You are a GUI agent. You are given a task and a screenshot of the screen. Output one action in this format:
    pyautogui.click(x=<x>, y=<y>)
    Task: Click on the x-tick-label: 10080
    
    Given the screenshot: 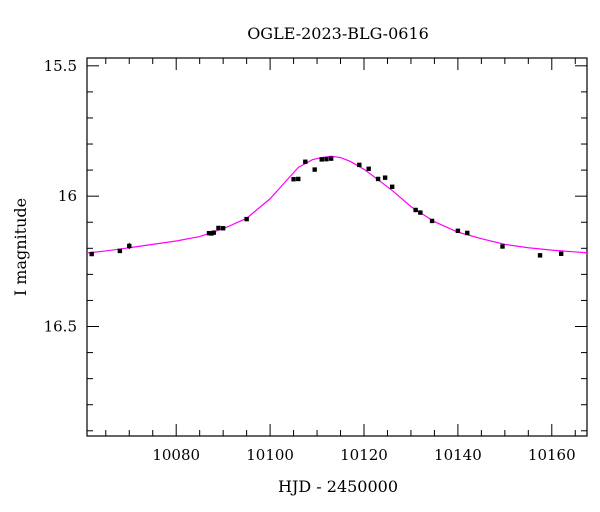 What is the action you would take?
    pyautogui.click(x=176, y=455)
    